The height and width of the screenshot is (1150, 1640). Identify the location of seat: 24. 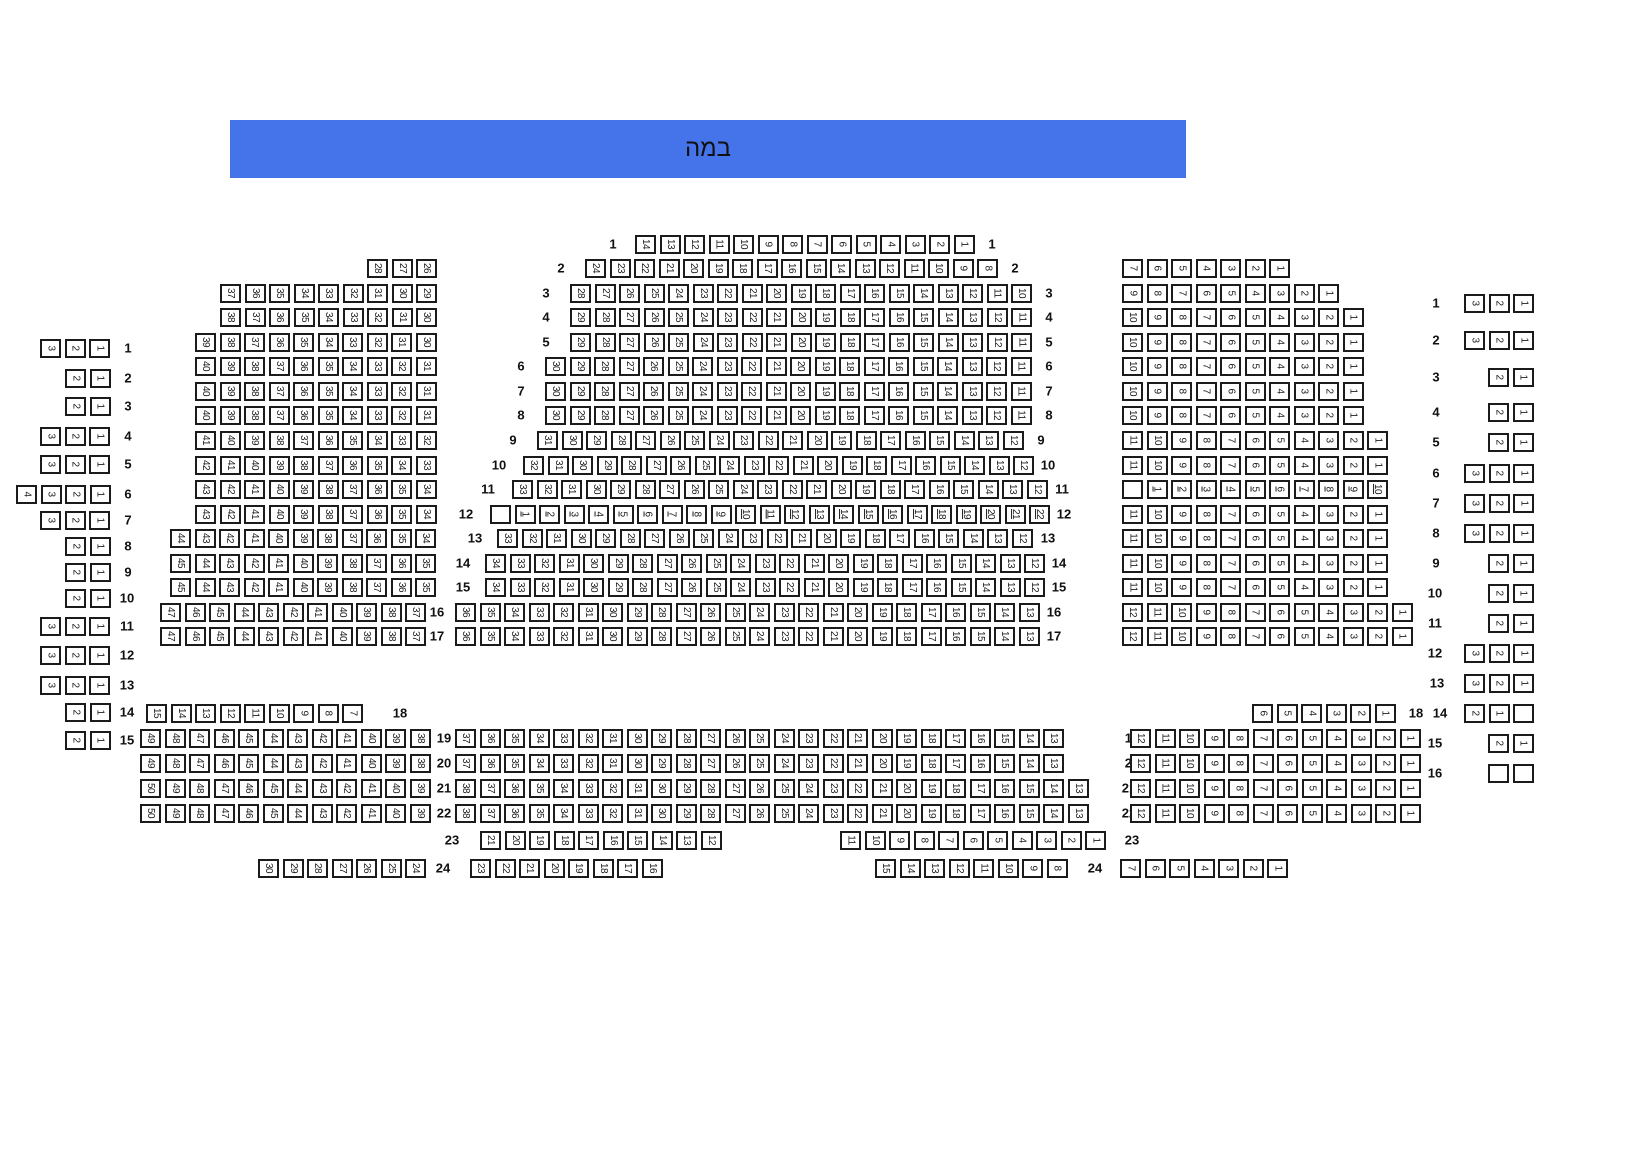
(740, 563).